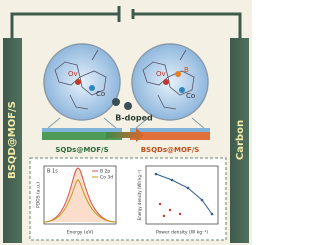  Describe the element at coordinates (134, 118) in the screenshot. I see `process-label: B-doped` at that location.